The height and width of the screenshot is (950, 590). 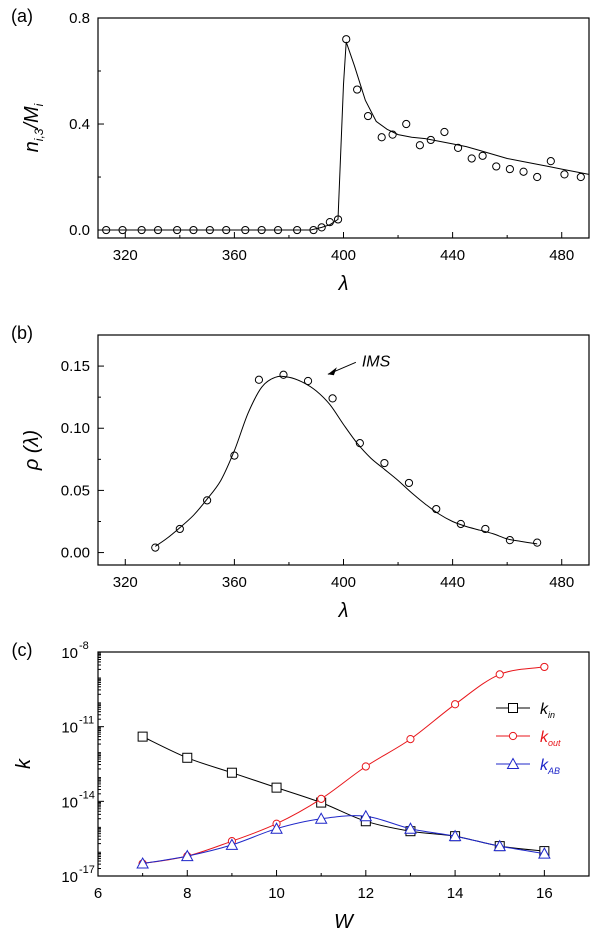 I want to click on x-tick-label: 14, so click(x=455, y=893).